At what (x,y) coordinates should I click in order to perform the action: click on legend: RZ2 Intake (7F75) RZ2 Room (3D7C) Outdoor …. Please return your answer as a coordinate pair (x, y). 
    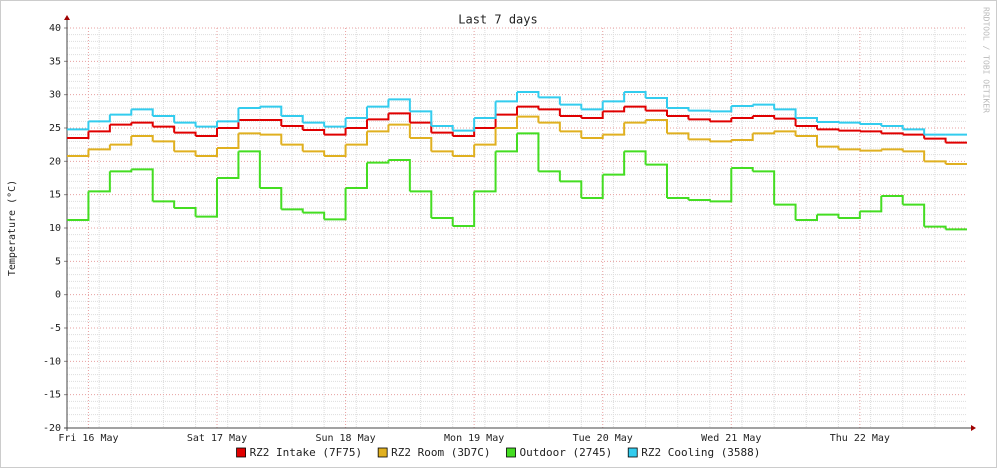
    Looking at the image, I should click on (498, 452).